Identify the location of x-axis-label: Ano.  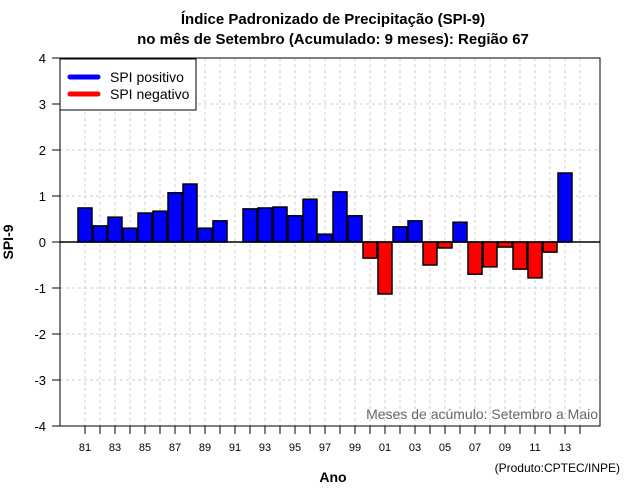
(332, 477).